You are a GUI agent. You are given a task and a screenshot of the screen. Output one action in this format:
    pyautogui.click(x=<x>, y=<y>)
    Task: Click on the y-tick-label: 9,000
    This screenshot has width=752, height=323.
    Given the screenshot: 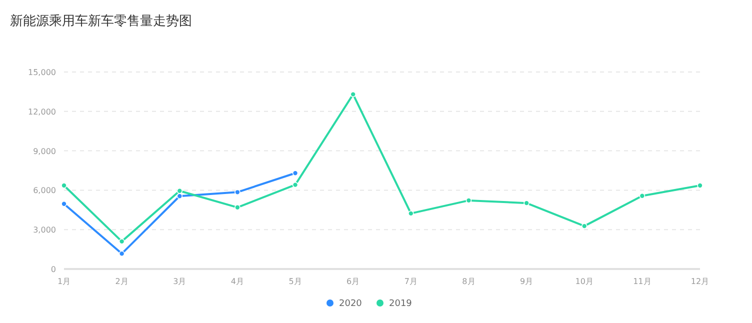 What is the action you would take?
    pyautogui.click(x=44, y=151)
    